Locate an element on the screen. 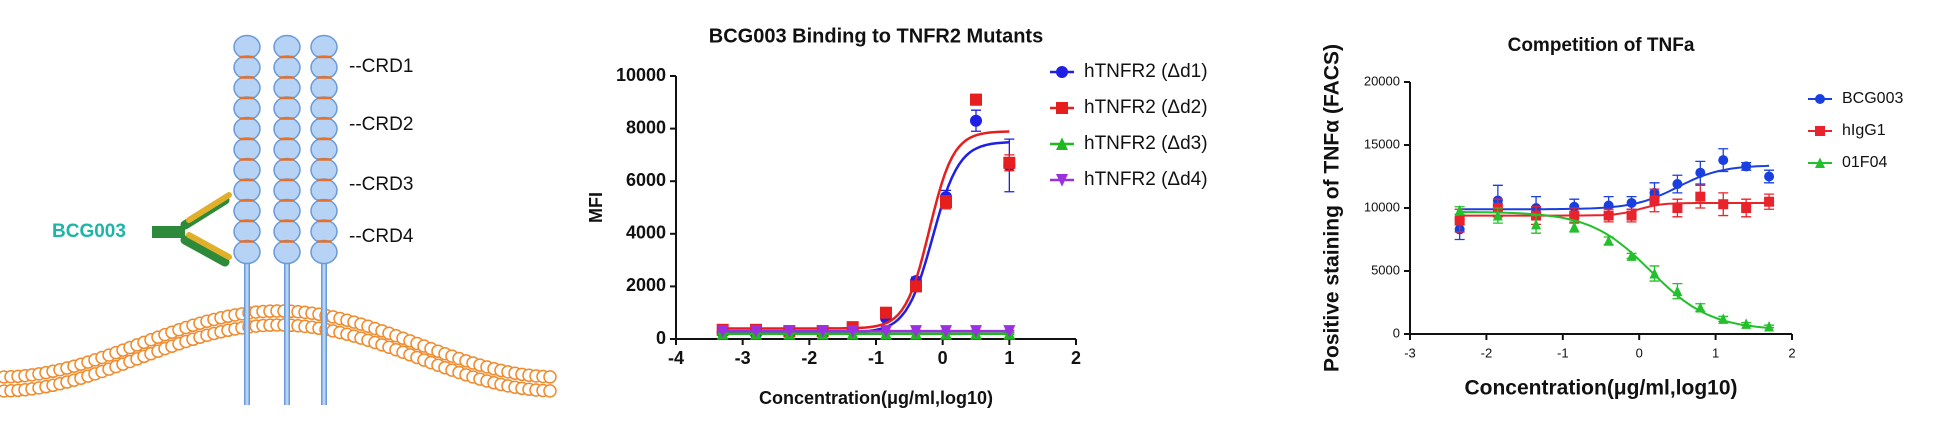 Image resolution: width=1947 pixels, height=426 pixels. y-tick-label: 4000 is located at coordinates (646, 233).